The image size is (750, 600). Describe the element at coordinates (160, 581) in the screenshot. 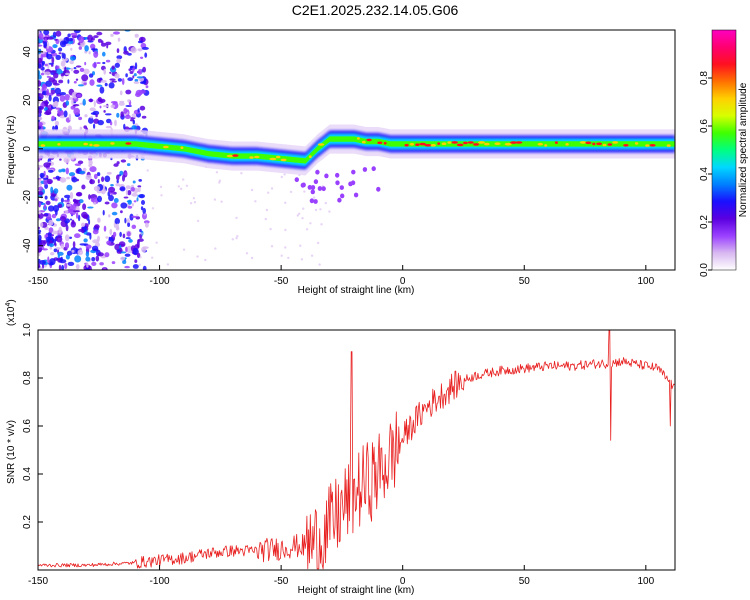

I see `x-tick-label: -100` at that location.